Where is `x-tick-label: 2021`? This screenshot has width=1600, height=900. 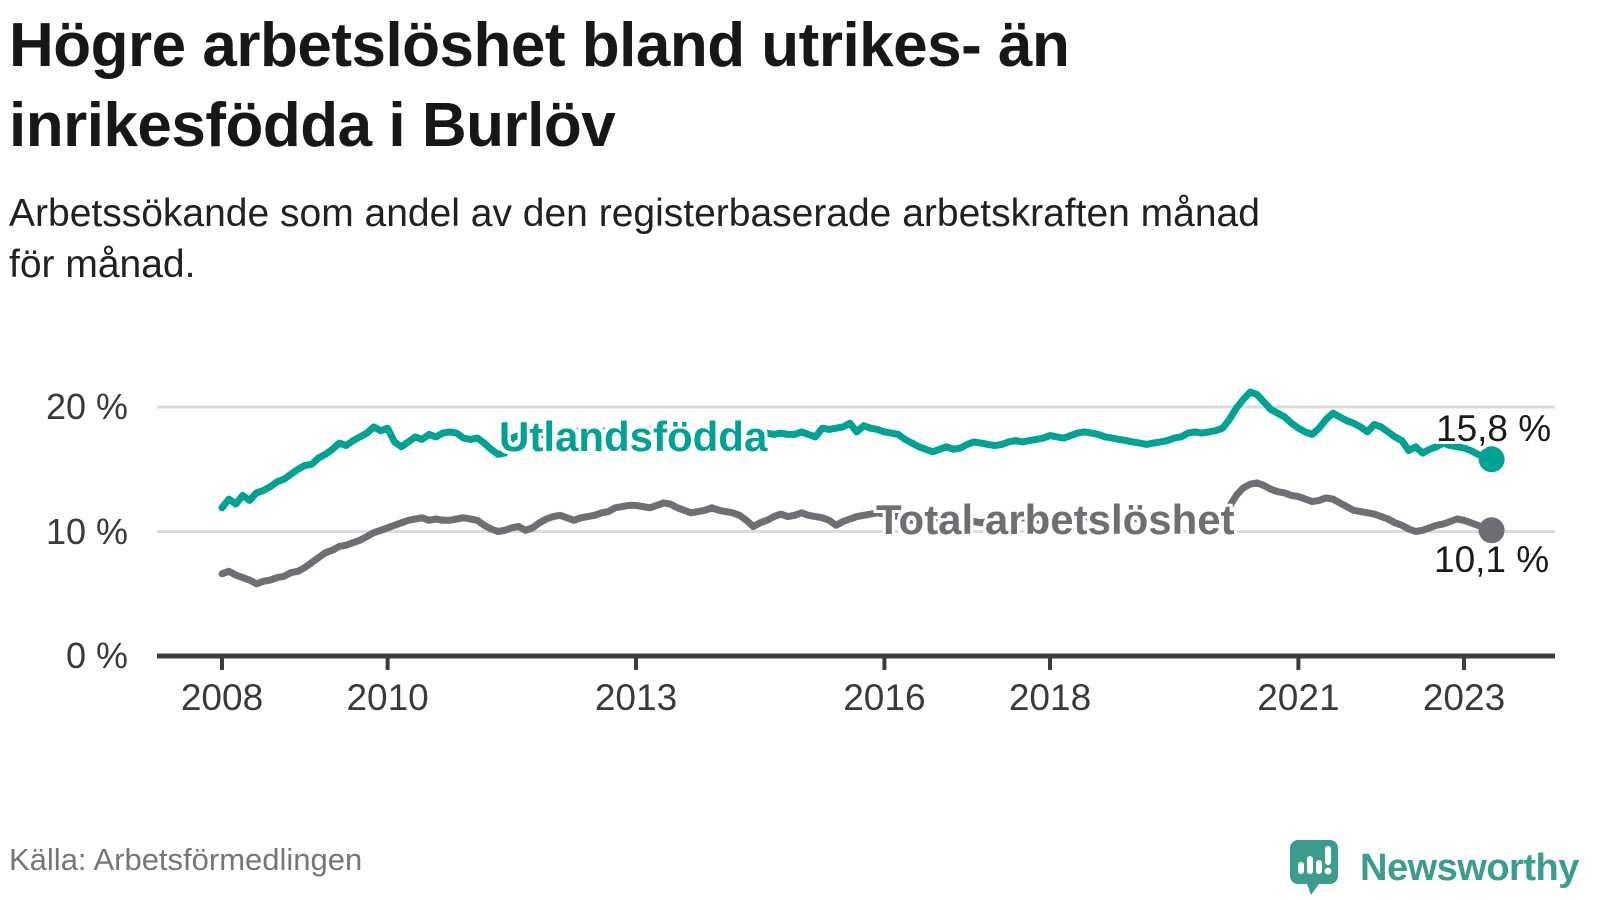
x-tick-label: 2021 is located at coordinates (1298, 697).